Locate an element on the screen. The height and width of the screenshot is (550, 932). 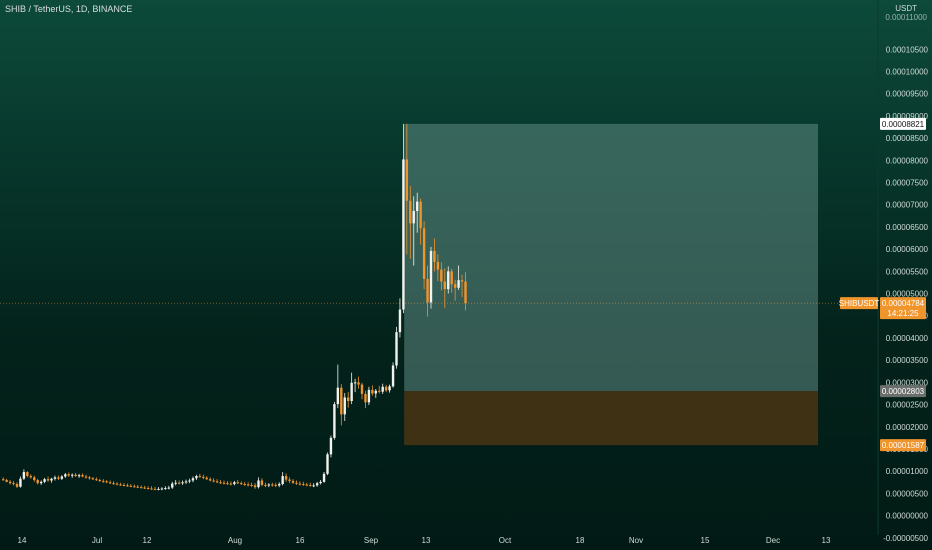
entry-price-label: 0.00002803 is located at coordinates (903, 391).